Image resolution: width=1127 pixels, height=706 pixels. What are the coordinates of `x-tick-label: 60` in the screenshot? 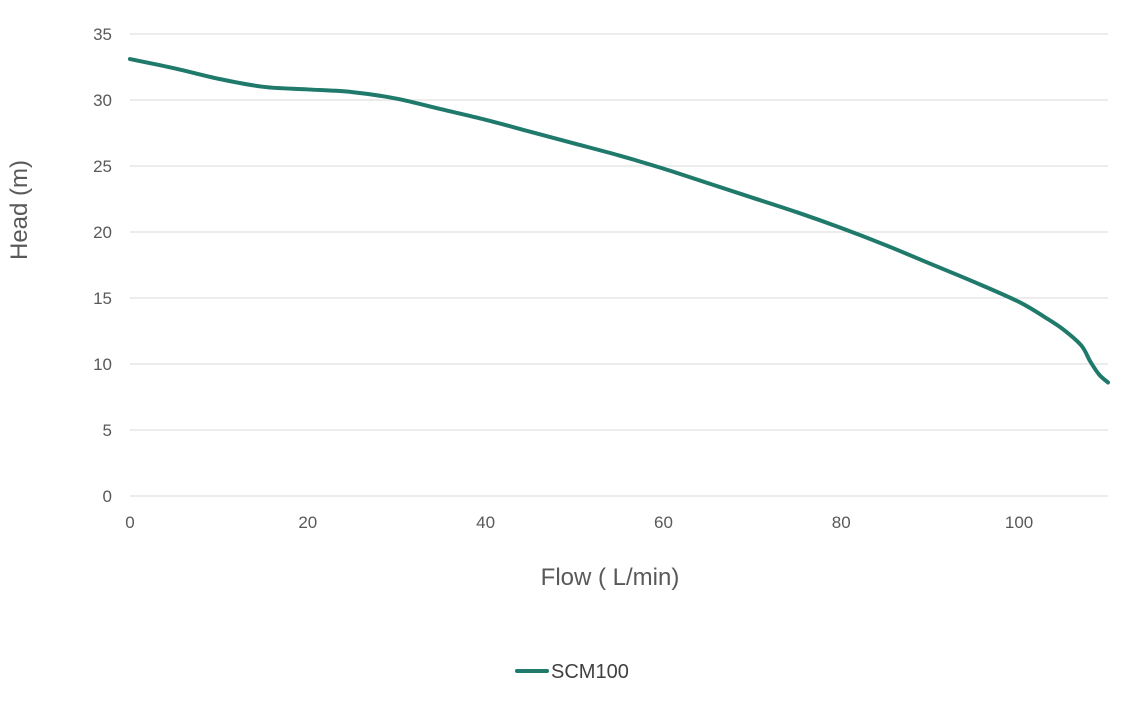 It's located at (663, 522).